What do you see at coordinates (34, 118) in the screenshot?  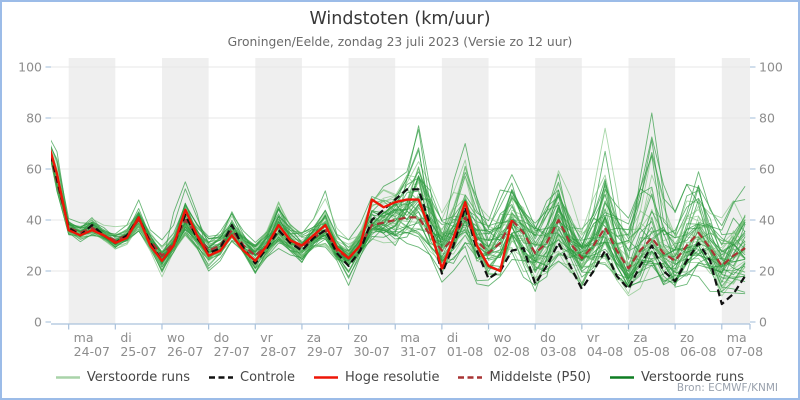 I see `y-label-left: 80` at bounding box center [34, 118].